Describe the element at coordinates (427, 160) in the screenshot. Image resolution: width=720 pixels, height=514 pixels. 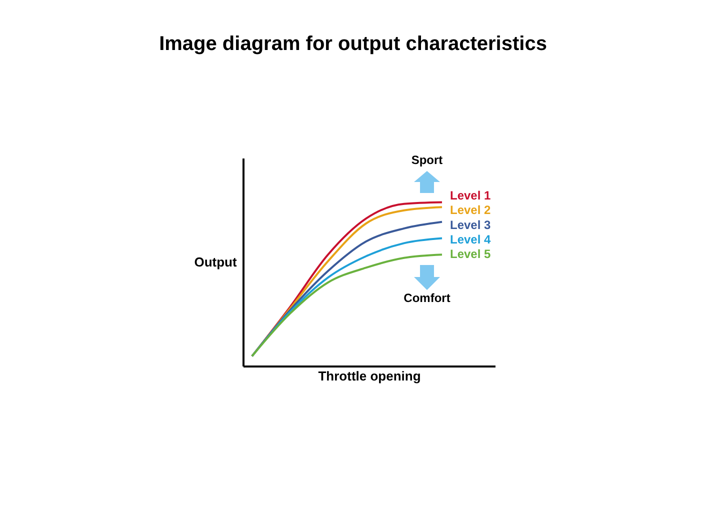
I see `text: Sport` at that location.